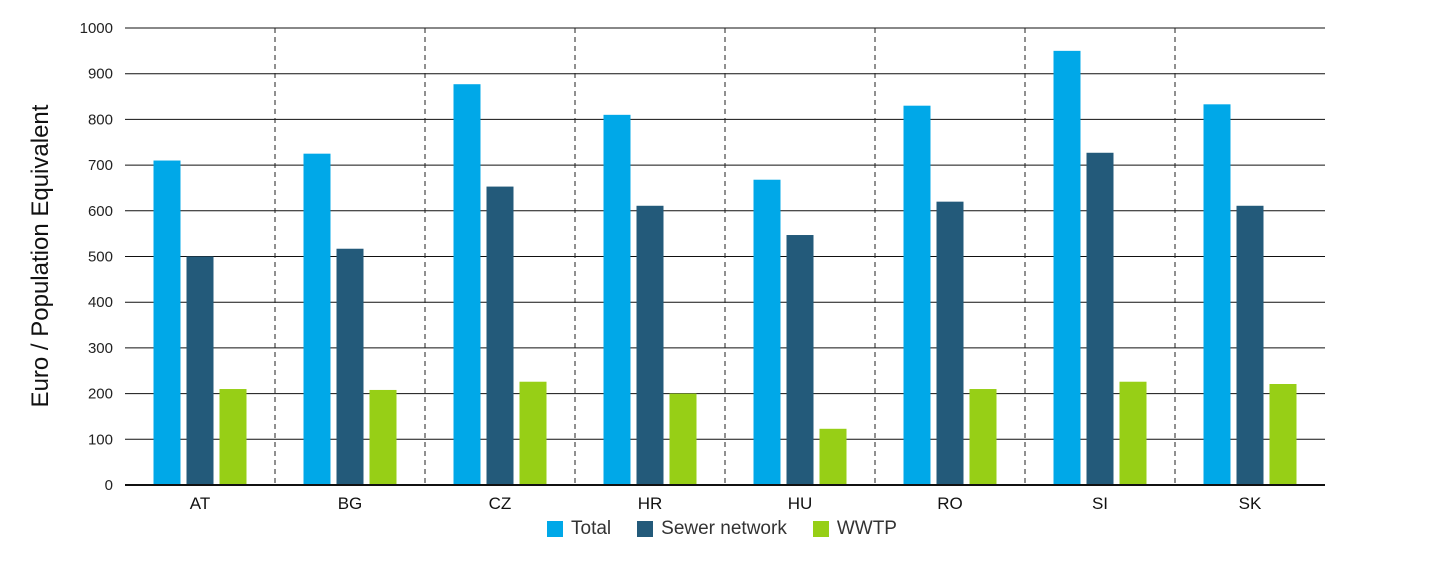 The image size is (1444, 568). What do you see at coordinates (40, 255) in the screenshot?
I see `y-axis-label: Euro / Population Equivalent` at bounding box center [40, 255].